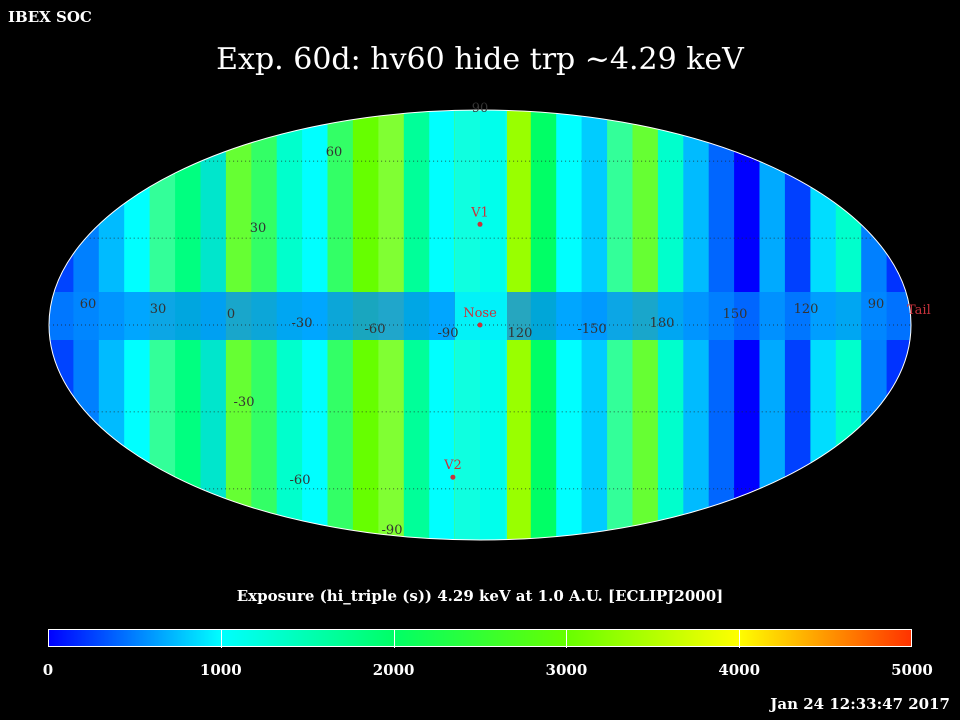 This screenshot has width=960, height=720. I want to click on plot-title: Exp. 60d: hv60 hide trp ~4.29 keV, so click(480, 59).